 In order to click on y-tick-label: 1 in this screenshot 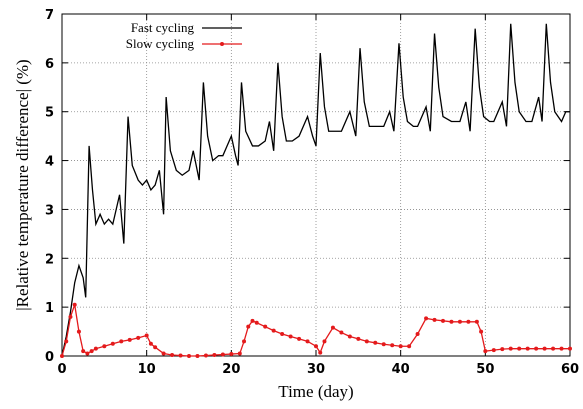, I will do `click(49, 308)`.